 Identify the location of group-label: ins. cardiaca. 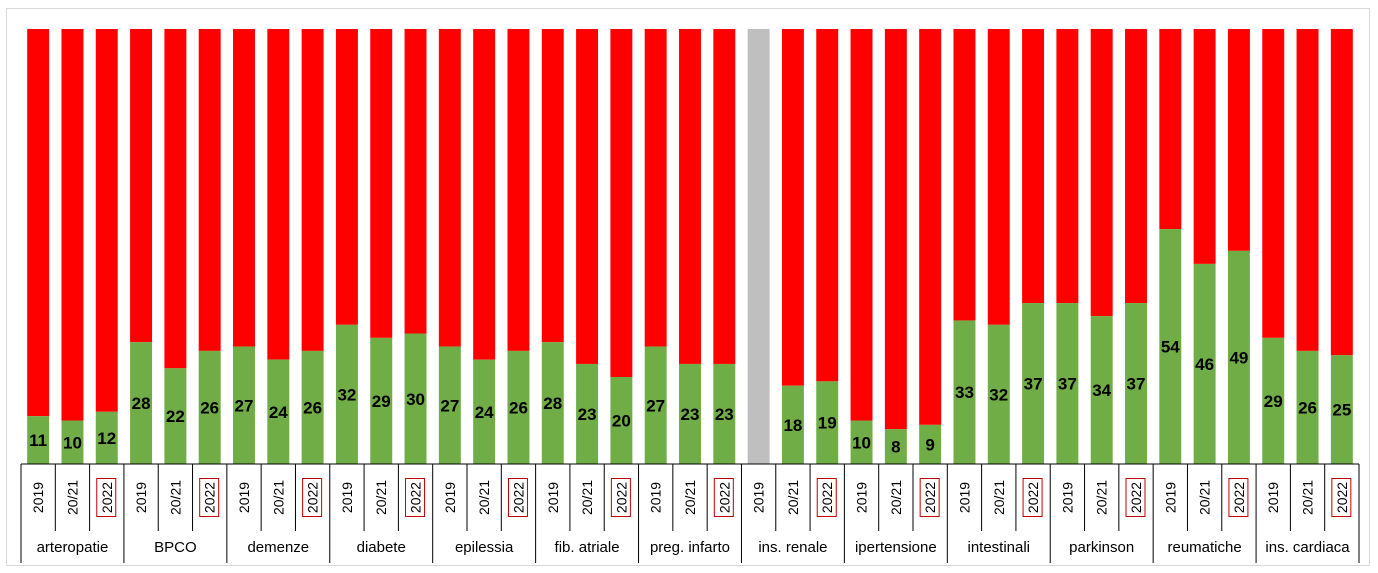
(1307, 547).